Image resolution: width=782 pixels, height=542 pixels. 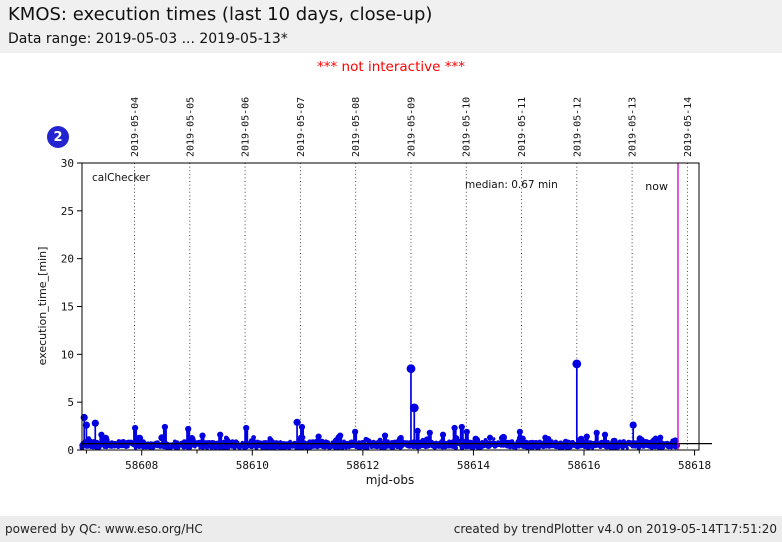 I want to click on y-tick-label: 15, so click(x=67, y=307).